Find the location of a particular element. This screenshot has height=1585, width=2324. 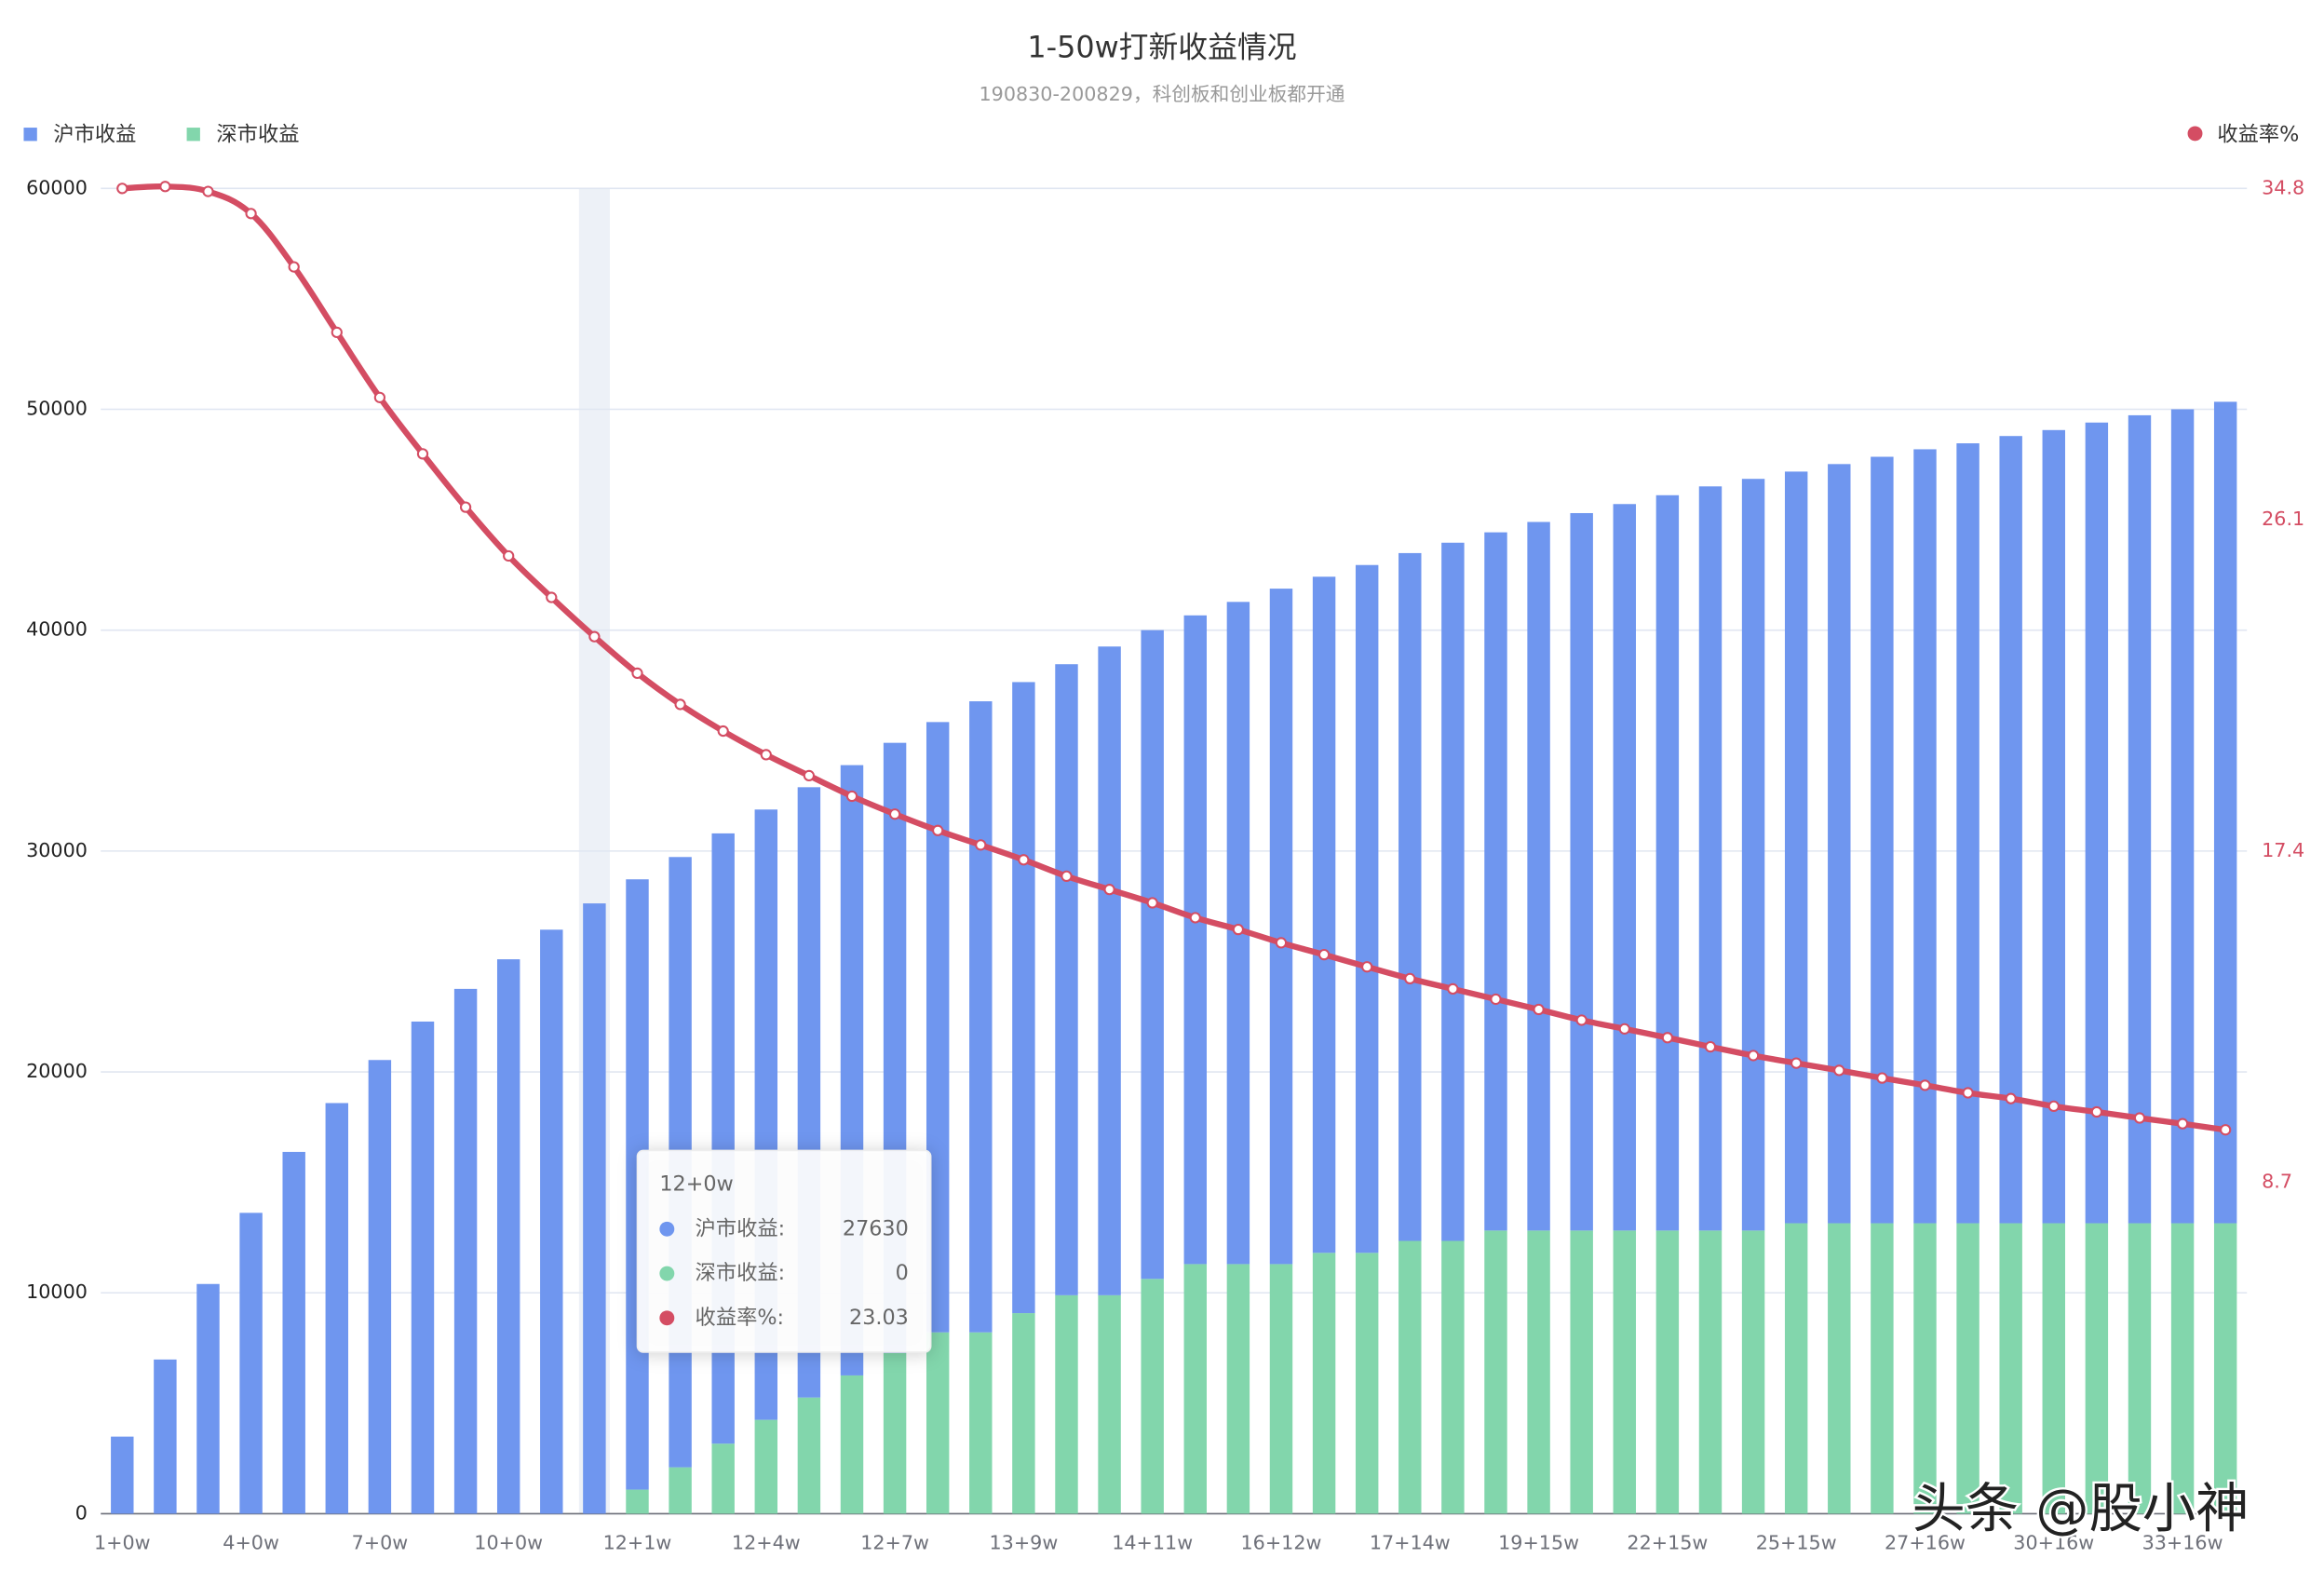

legend-label: 深市收益 is located at coordinates (258, 135).